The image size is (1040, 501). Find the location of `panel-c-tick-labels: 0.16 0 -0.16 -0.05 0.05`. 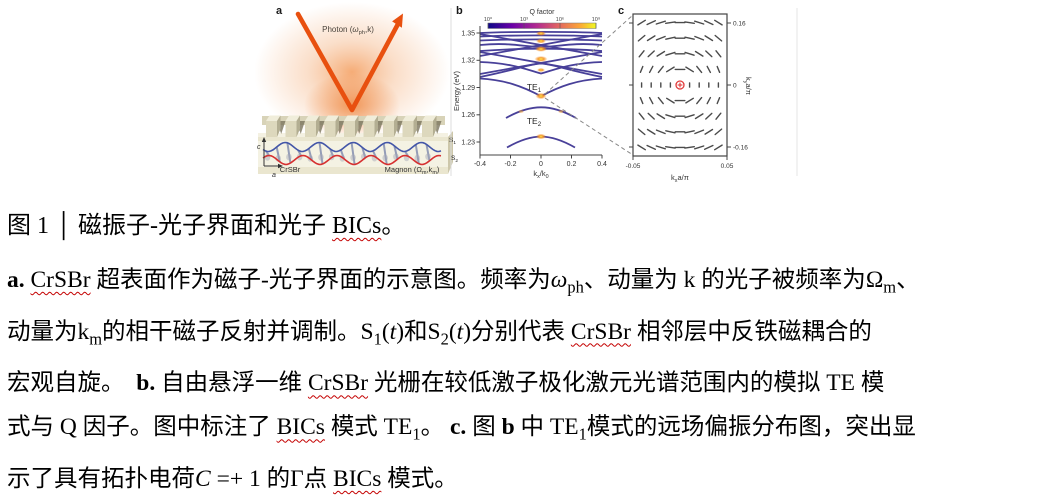

panel-c-tick-labels: 0.16 0 -0.16 -0.05 0.05 is located at coordinates (687, 96).